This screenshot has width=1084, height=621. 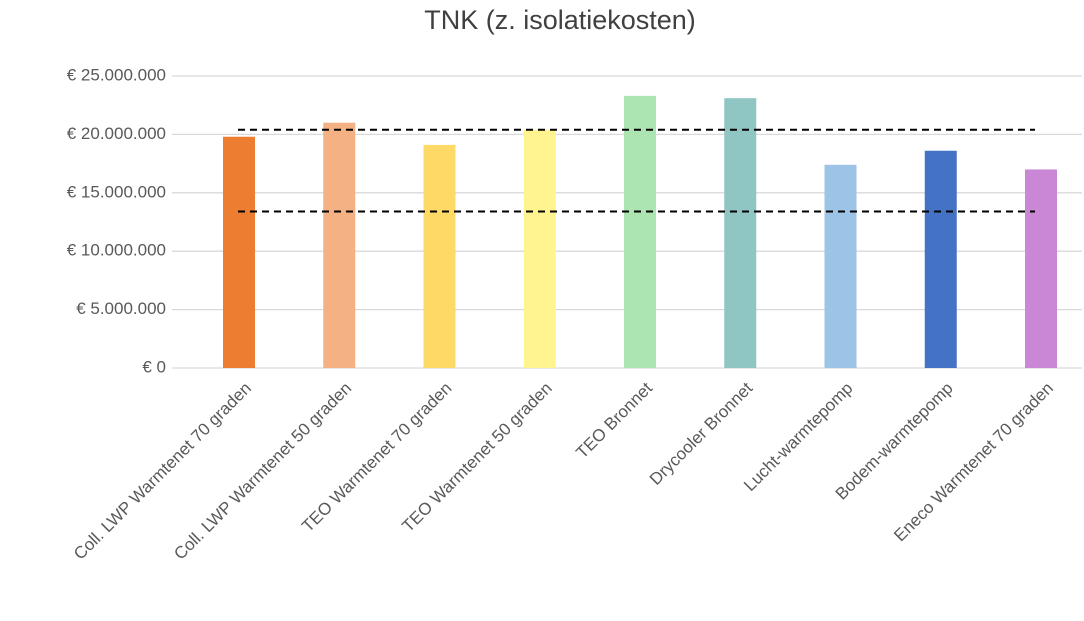 What do you see at coordinates (614, 420) in the screenshot?
I see `x-tick-label: TEO Bronnet` at bounding box center [614, 420].